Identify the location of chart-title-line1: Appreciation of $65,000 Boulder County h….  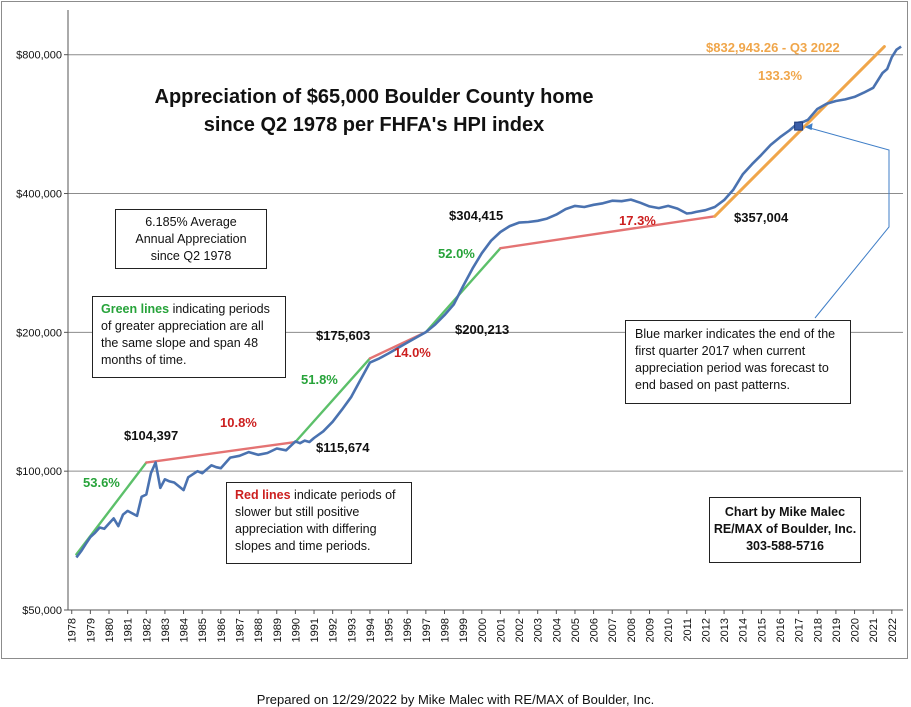
(374, 97).